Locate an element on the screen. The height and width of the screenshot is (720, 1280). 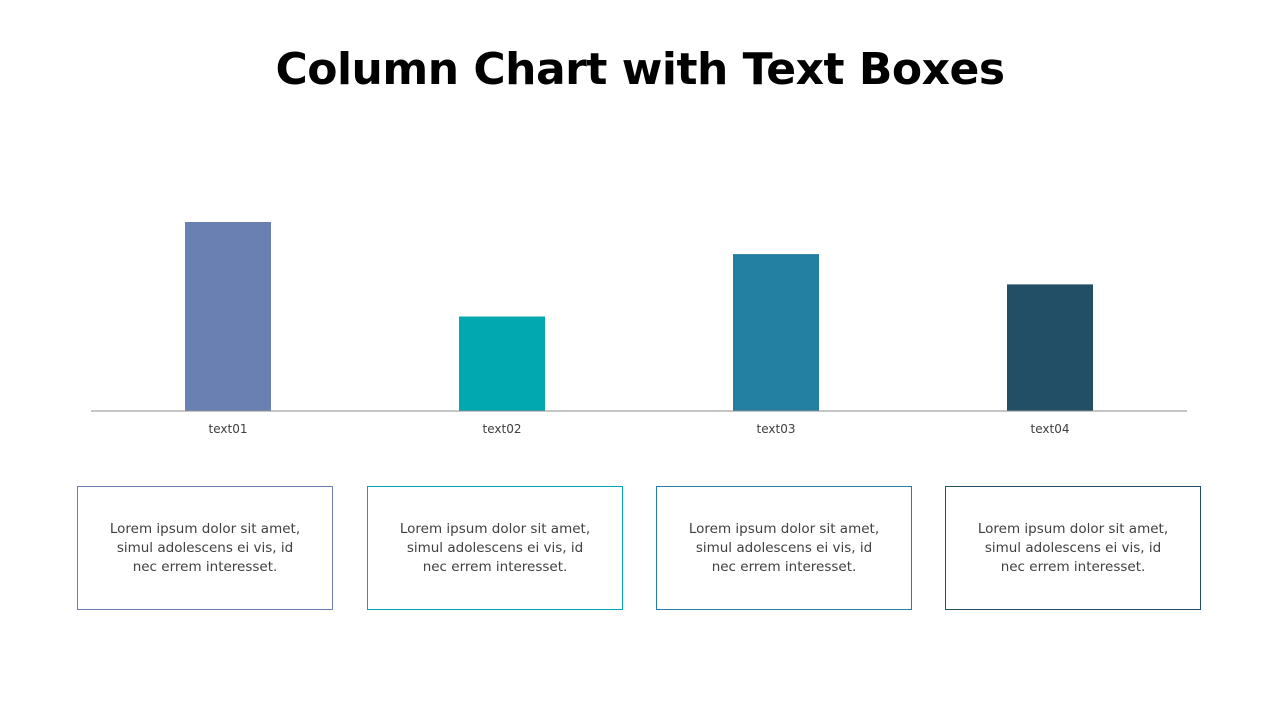
x-tick-labels: text01 text02 text03 text04 is located at coordinates (639, 429).